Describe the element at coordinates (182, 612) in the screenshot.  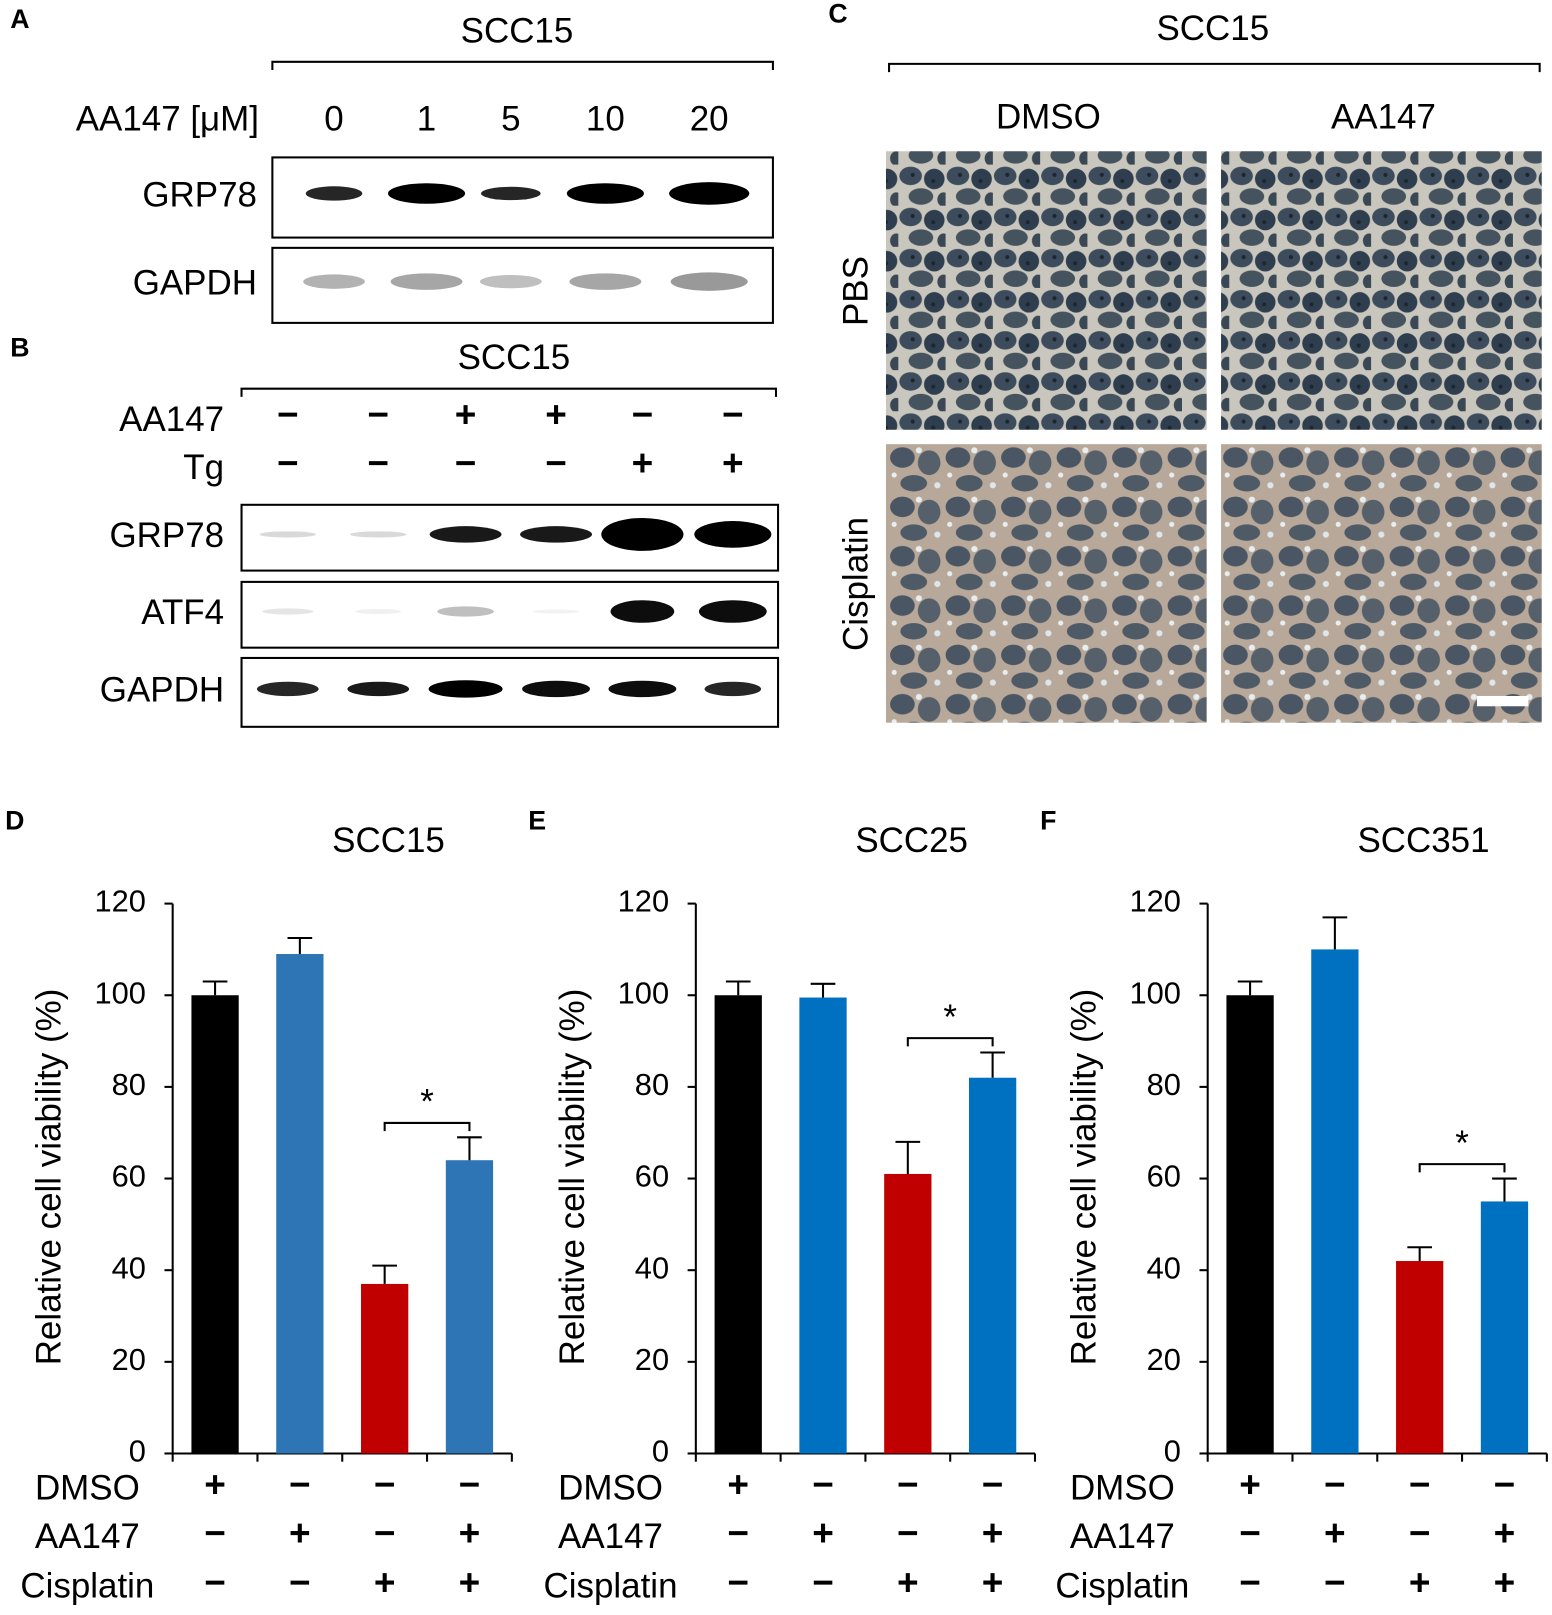
I see `blot-label: ATF4` at that location.